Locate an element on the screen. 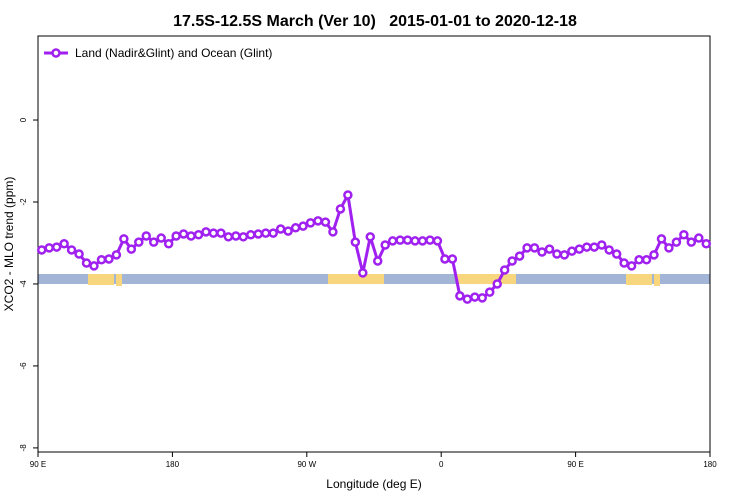  y-tick-label: -6 is located at coordinates (23, 366).